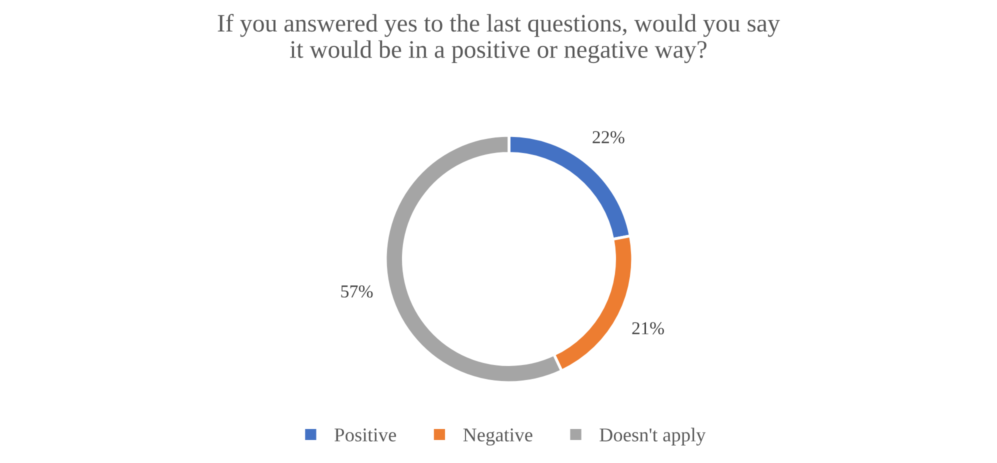 This screenshot has width=997, height=463. What do you see at coordinates (653, 437) in the screenshot?
I see `legend-label: Doesn't apply` at bounding box center [653, 437].